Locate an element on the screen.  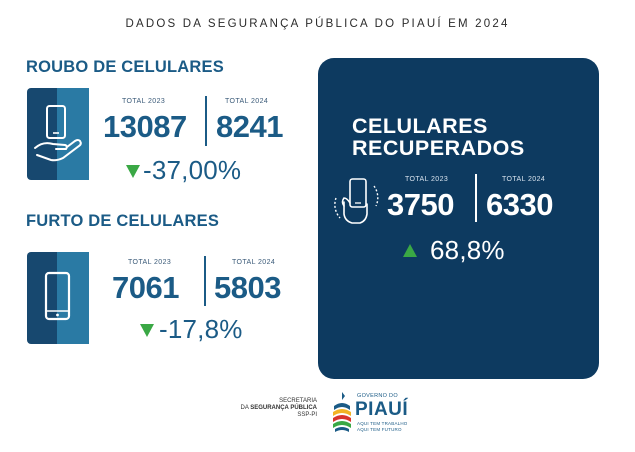
ssp-line2-prefix: DA is located at coordinates (245, 408).